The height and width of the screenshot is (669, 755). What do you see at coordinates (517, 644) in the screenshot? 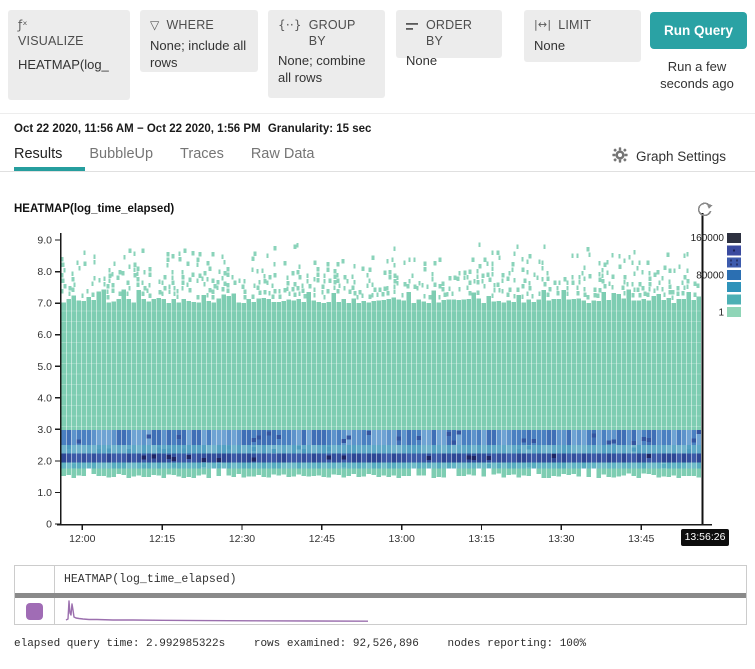
I see `nodes-reporting: nodes reporting: 100%` at bounding box center [517, 644].